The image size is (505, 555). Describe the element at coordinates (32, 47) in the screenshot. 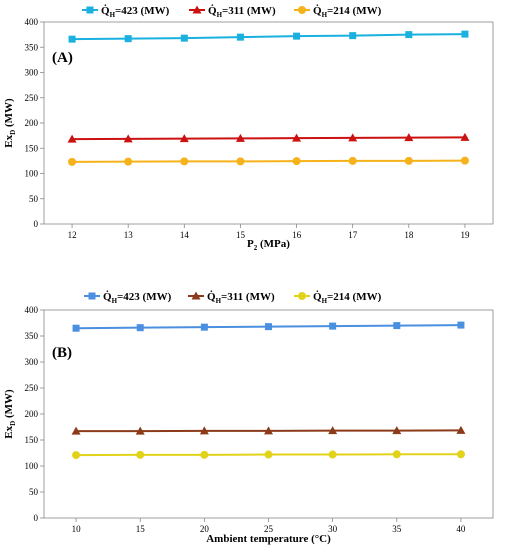

I see `y-tick-label: 350` at that location.